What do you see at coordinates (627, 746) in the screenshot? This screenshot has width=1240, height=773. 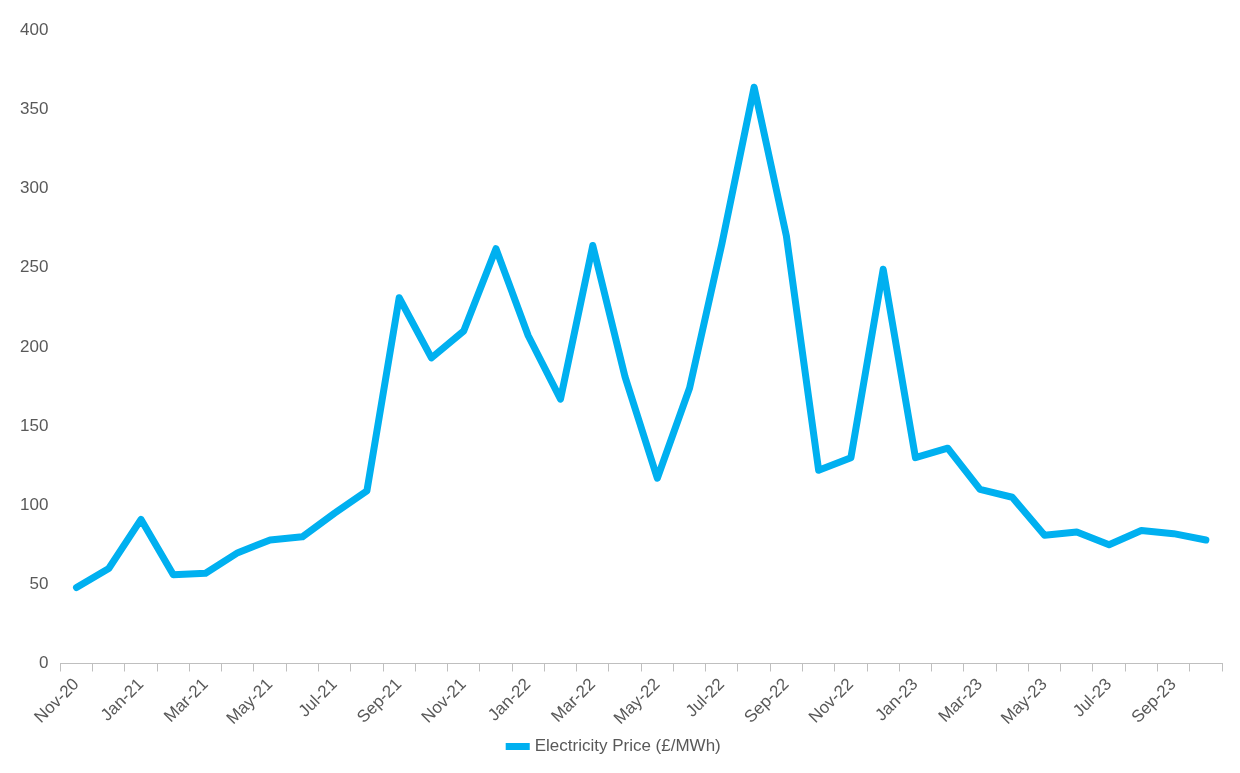 I see `legend-label: Electricity Price (£/MWh)` at bounding box center [627, 746].